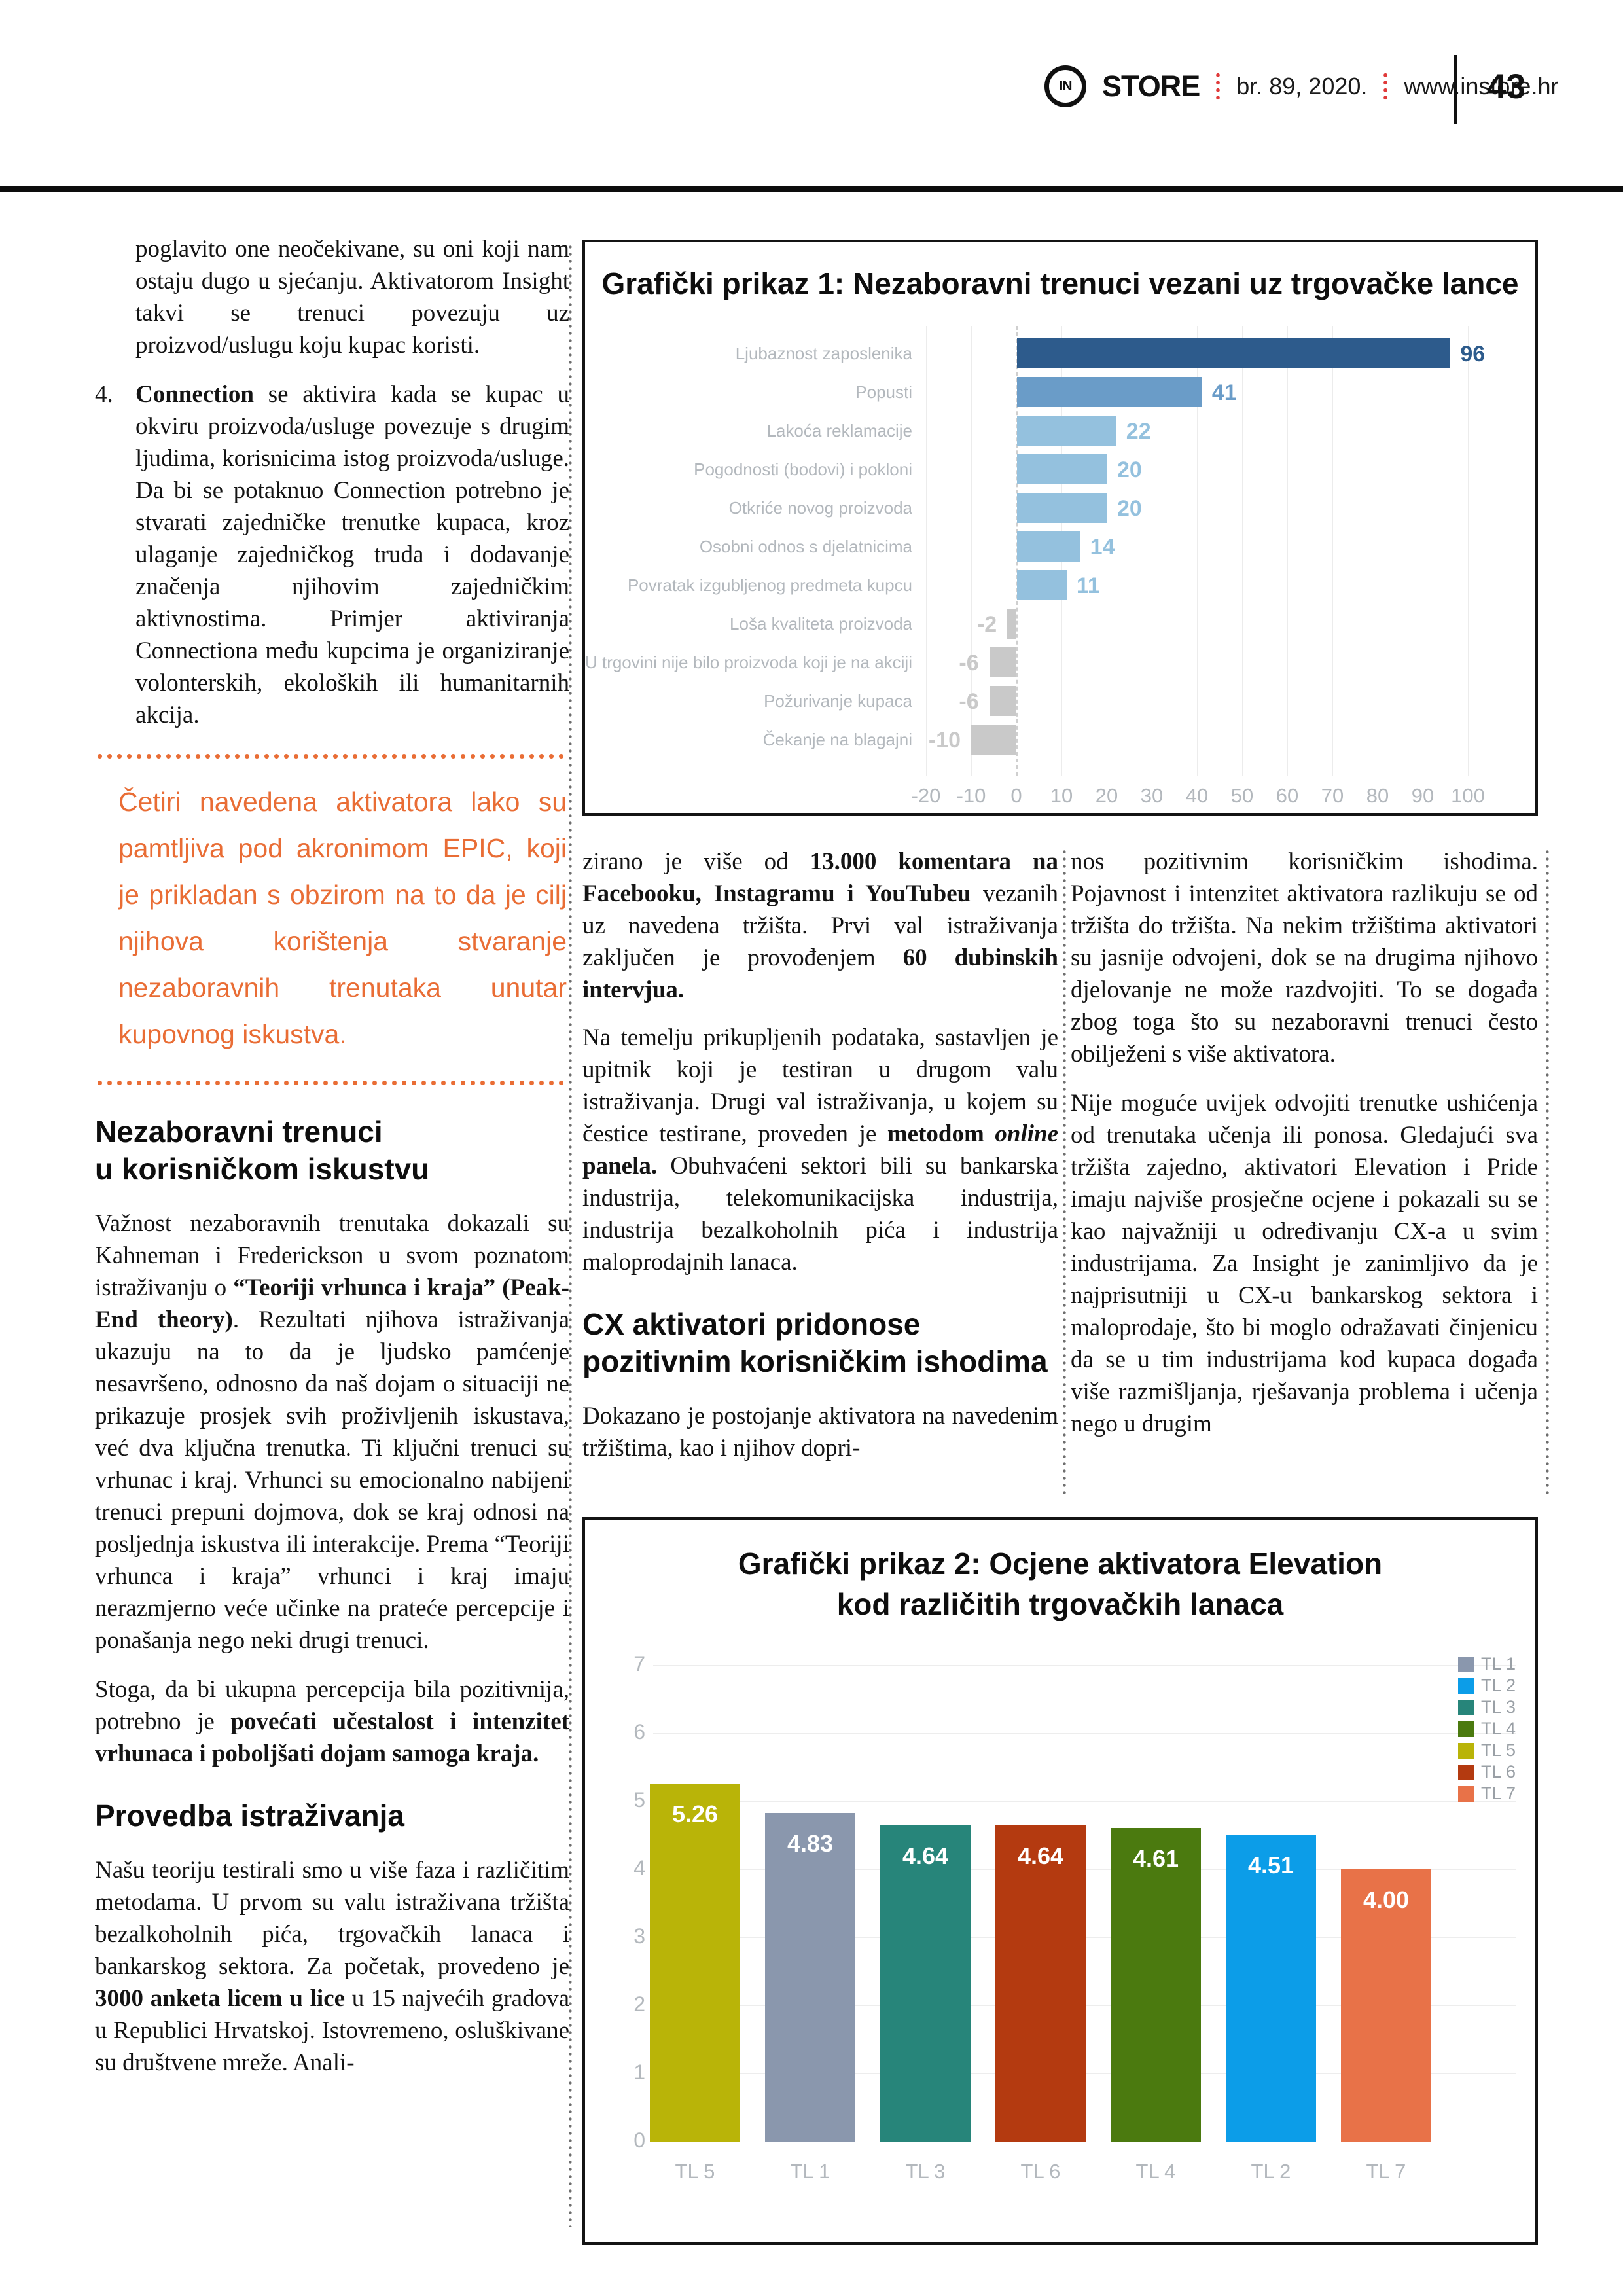 The width and height of the screenshot is (1623, 2296). What do you see at coordinates (639, 2072) in the screenshot?
I see `y-tick-label: 1` at bounding box center [639, 2072].